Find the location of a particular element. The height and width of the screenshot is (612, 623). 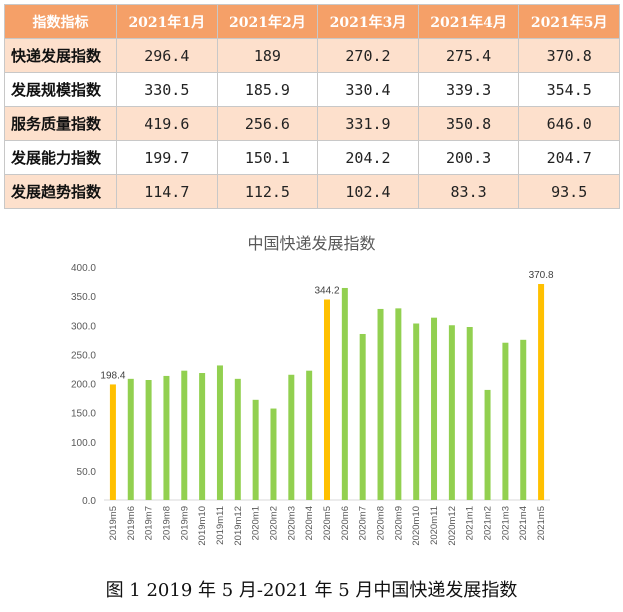

x-tick-label: 2019m6 is located at coordinates (131, 523).